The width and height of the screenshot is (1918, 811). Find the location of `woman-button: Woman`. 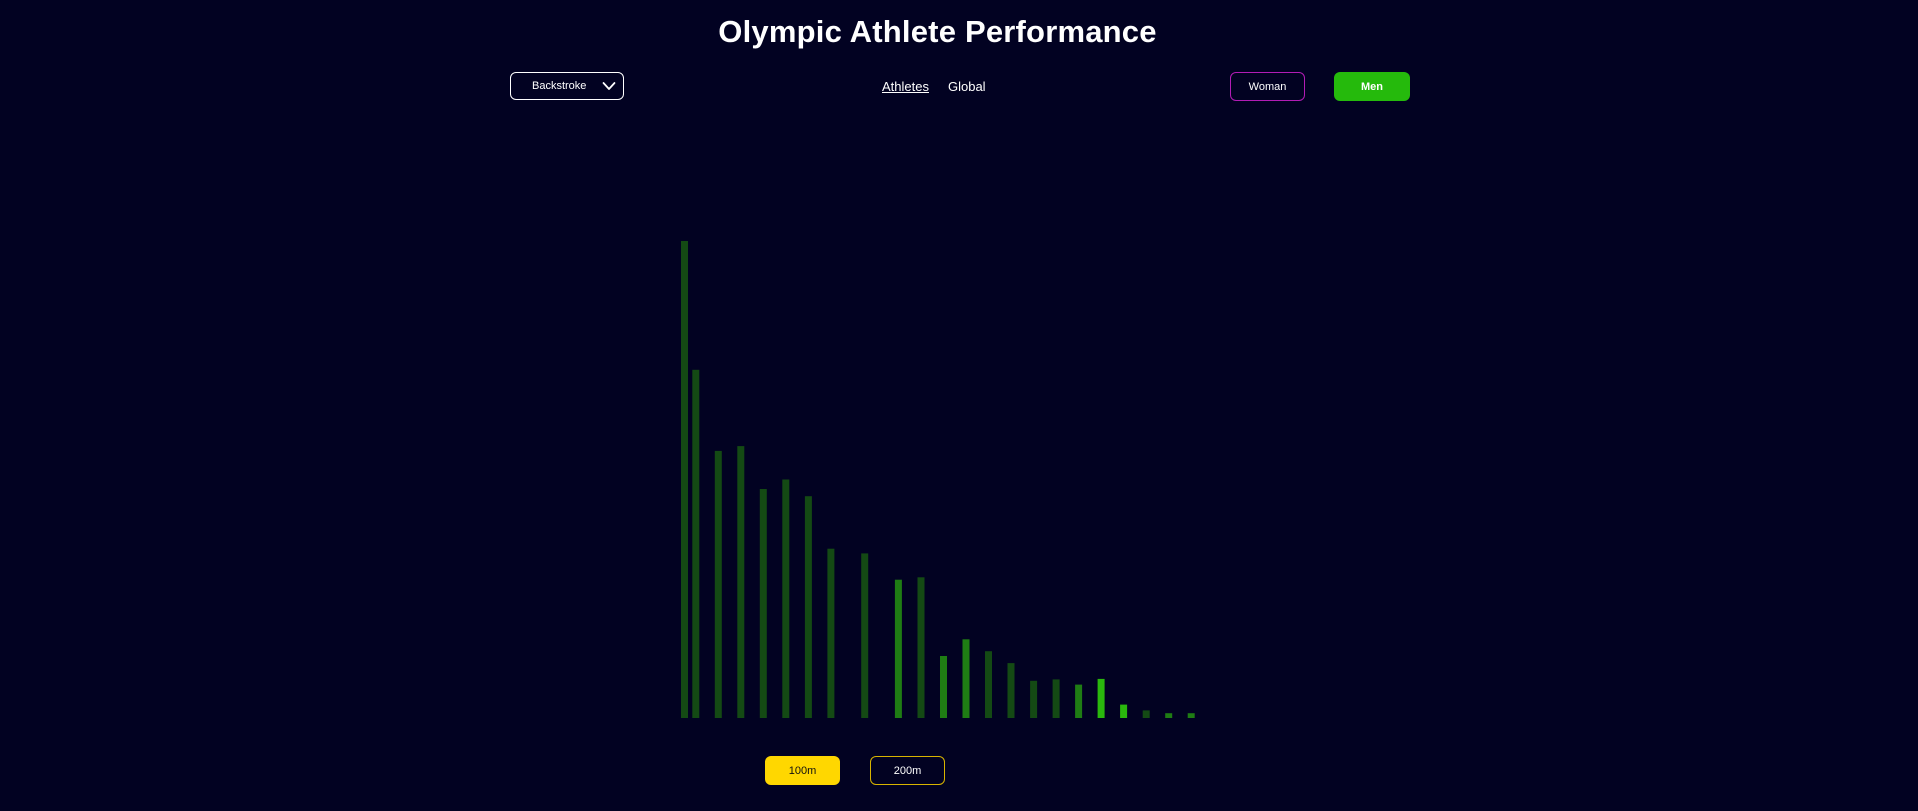

woman-button: Woman is located at coordinates (1267, 86).